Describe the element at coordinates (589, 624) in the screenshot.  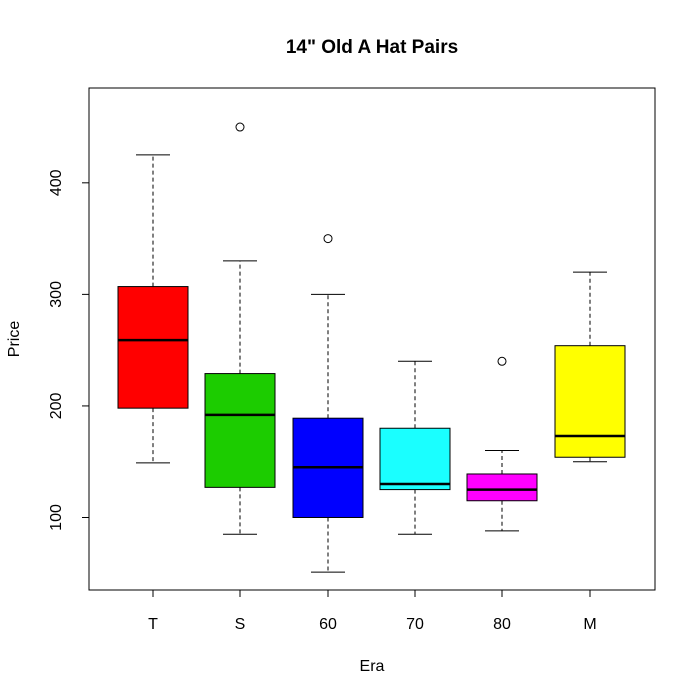
I see `x-tick-label: M` at that location.